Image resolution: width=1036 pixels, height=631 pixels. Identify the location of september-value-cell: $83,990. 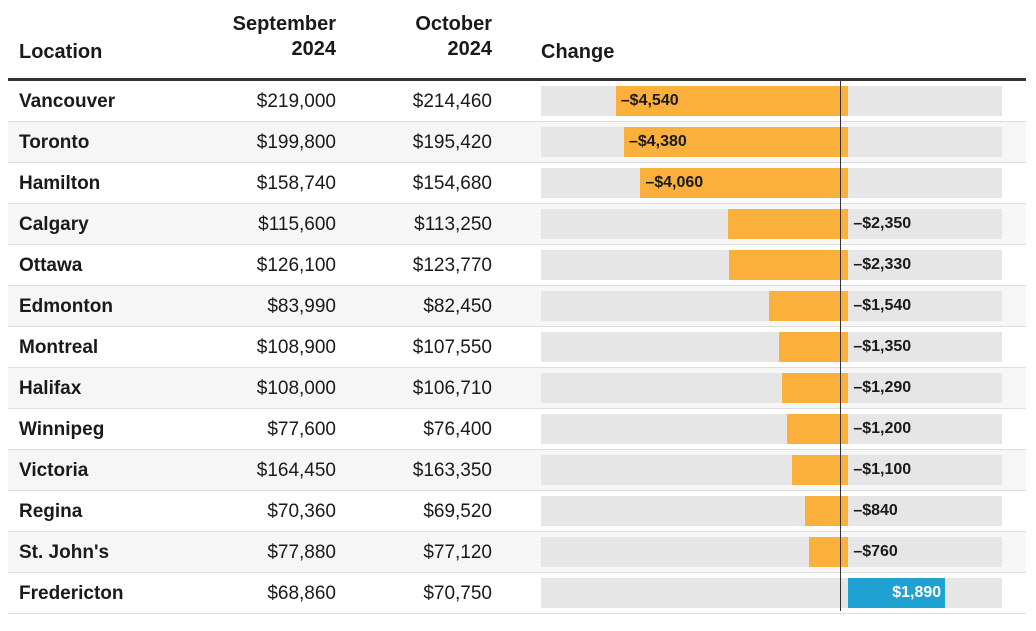
(301, 306).